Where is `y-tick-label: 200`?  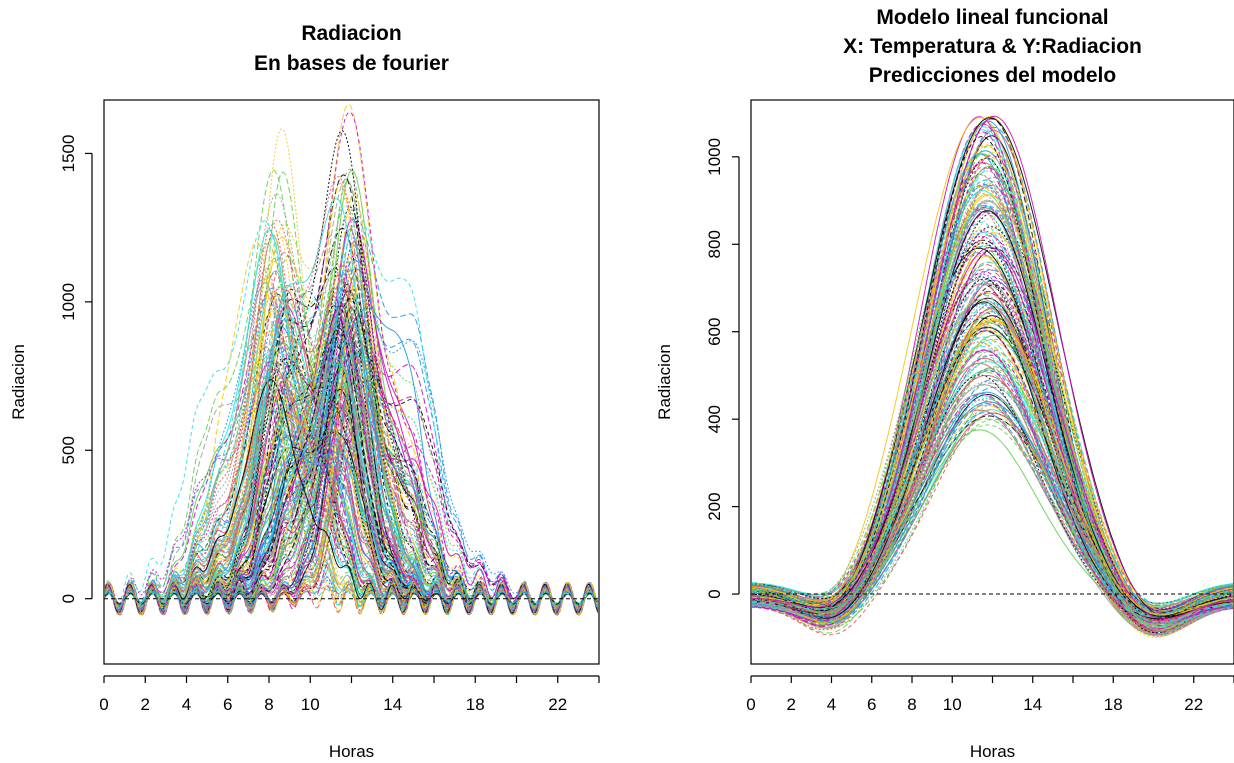
y-tick-label: 200 is located at coordinates (714, 506).